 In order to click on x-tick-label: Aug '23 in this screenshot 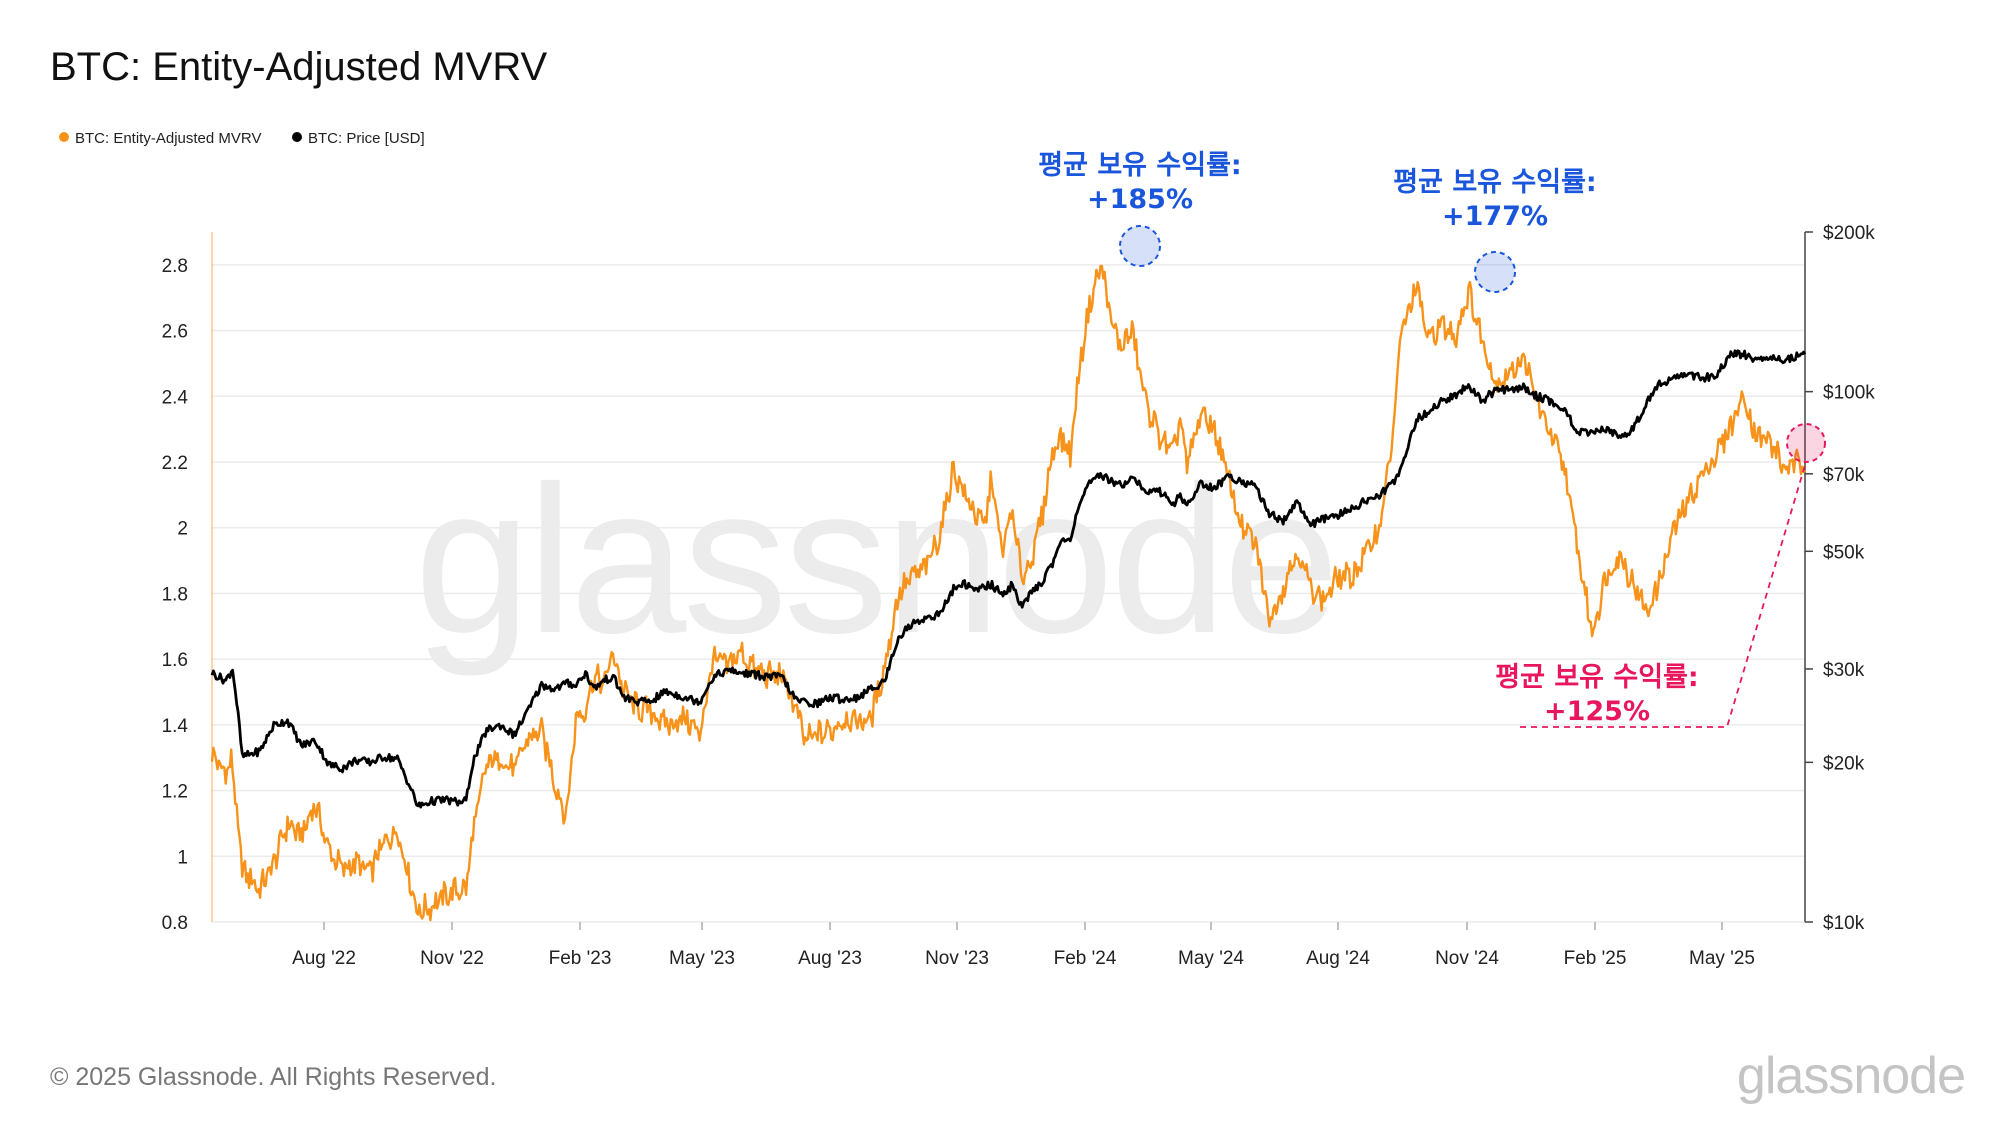, I will do `click(830, 958)`.